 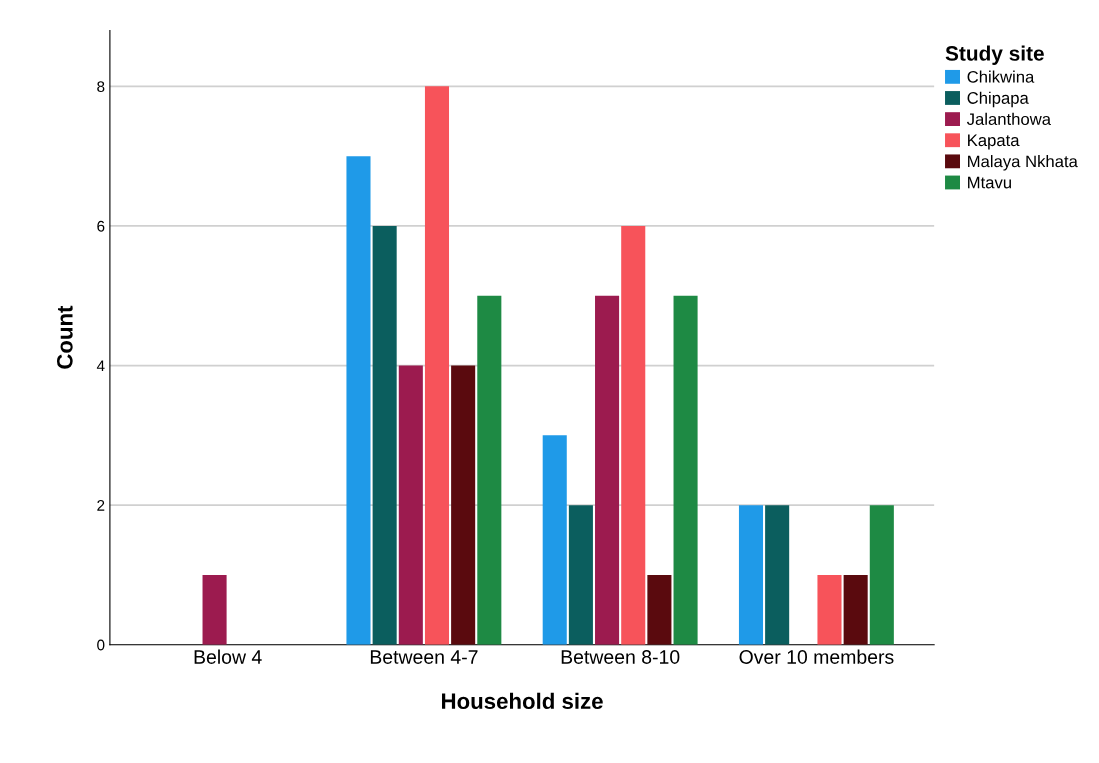 I want to click on legend-label: Chikwina, so click(x=1001, y=76).